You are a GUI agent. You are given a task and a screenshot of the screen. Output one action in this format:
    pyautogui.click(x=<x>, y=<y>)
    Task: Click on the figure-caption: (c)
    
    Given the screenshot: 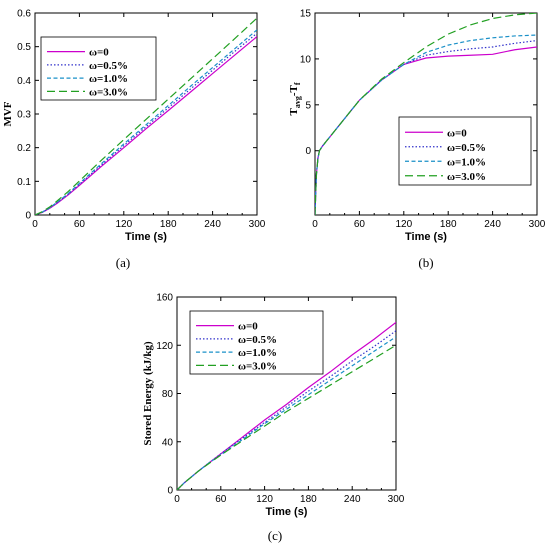 What is the action you would take?
    pyautogui.click(x=275, y=535)
    